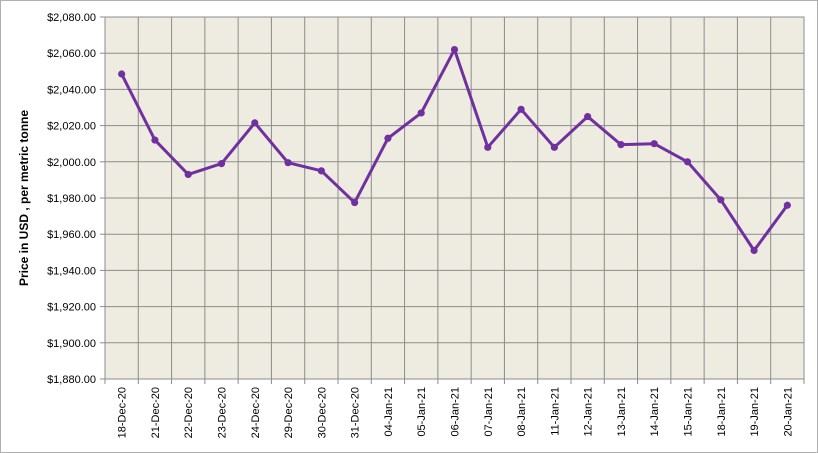 This screenshot has width=818, height=453. I want to click on y-tick-label: $2,000.00, so click(71, 163).